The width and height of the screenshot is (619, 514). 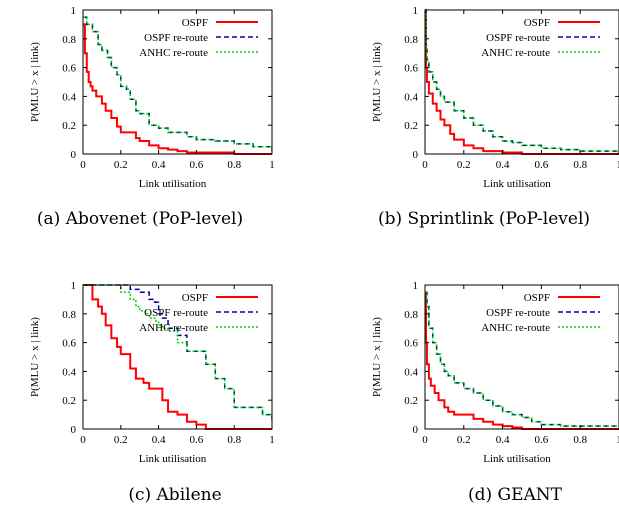 I want to click on subfigure-caption: (b) Sprintlink (PoP-level), so click(x=484, y=219).